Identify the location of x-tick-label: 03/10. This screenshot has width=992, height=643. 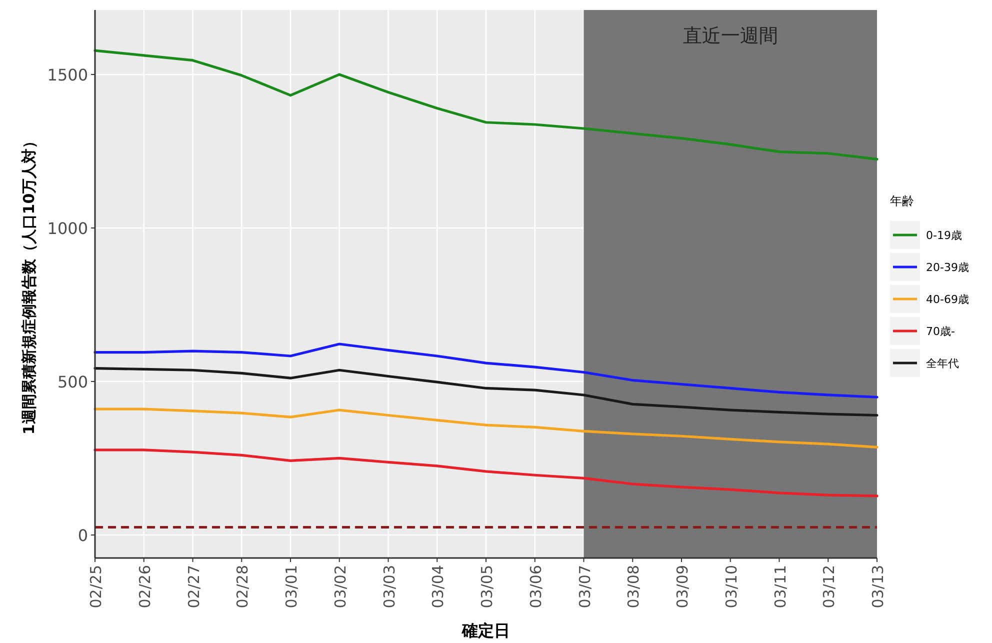
(731, 586).